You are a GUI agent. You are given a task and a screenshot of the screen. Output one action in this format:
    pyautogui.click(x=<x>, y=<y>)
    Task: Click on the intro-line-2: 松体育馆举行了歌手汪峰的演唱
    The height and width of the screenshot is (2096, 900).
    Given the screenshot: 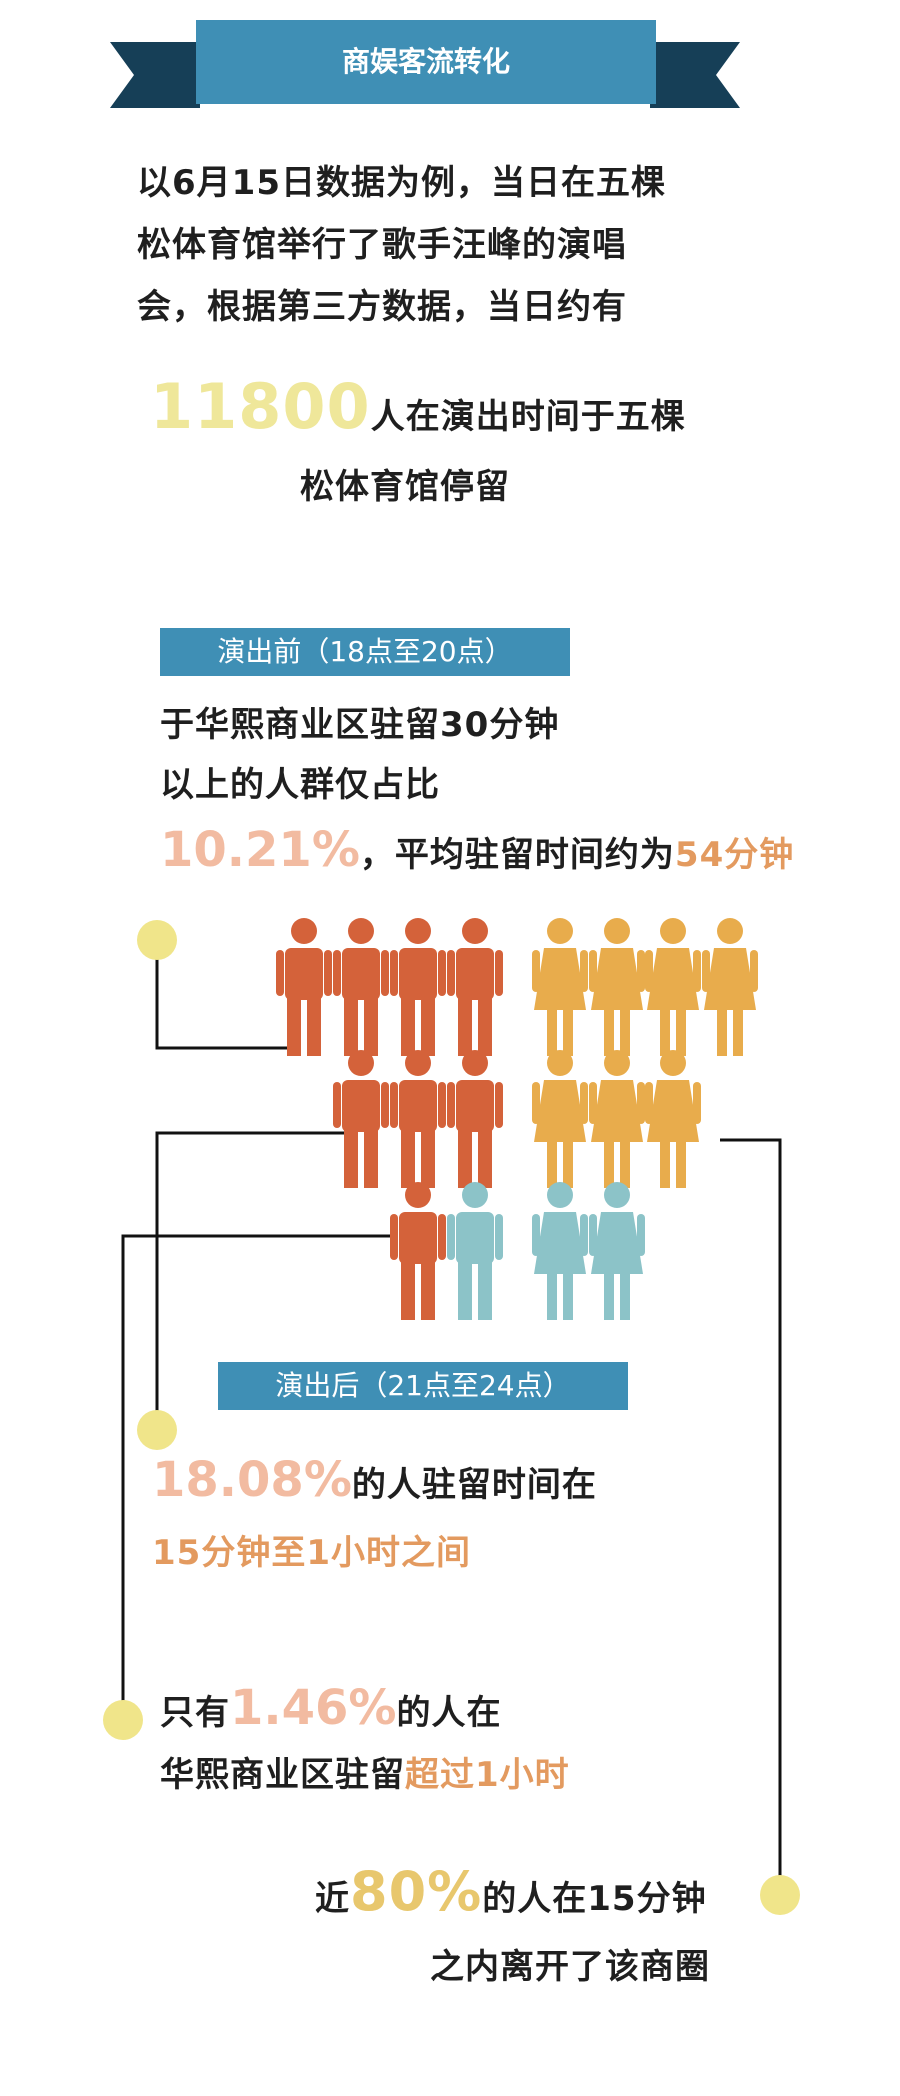 What is the action you would take?
    pyautogui.click(x=382, y=245)
    